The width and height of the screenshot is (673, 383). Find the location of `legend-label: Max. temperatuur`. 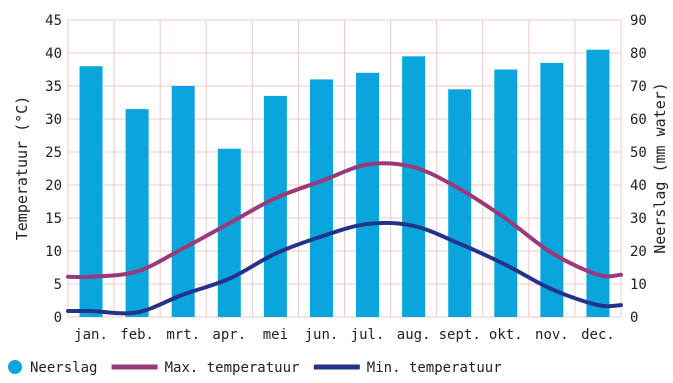

legend-label: Max. temperatuur is located at coordinates (232, 368).